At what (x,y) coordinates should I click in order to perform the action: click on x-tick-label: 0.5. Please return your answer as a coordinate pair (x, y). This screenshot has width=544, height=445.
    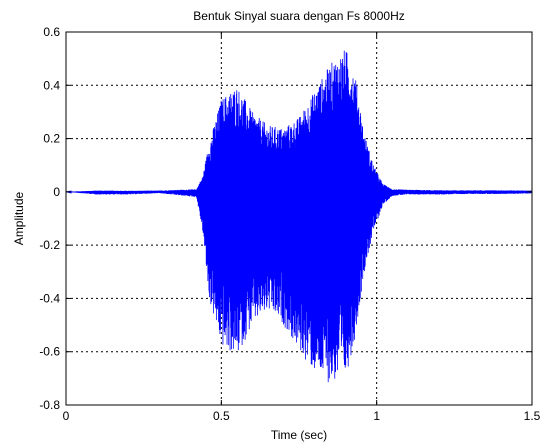
    Looking at the image, I should click on (221, 416).